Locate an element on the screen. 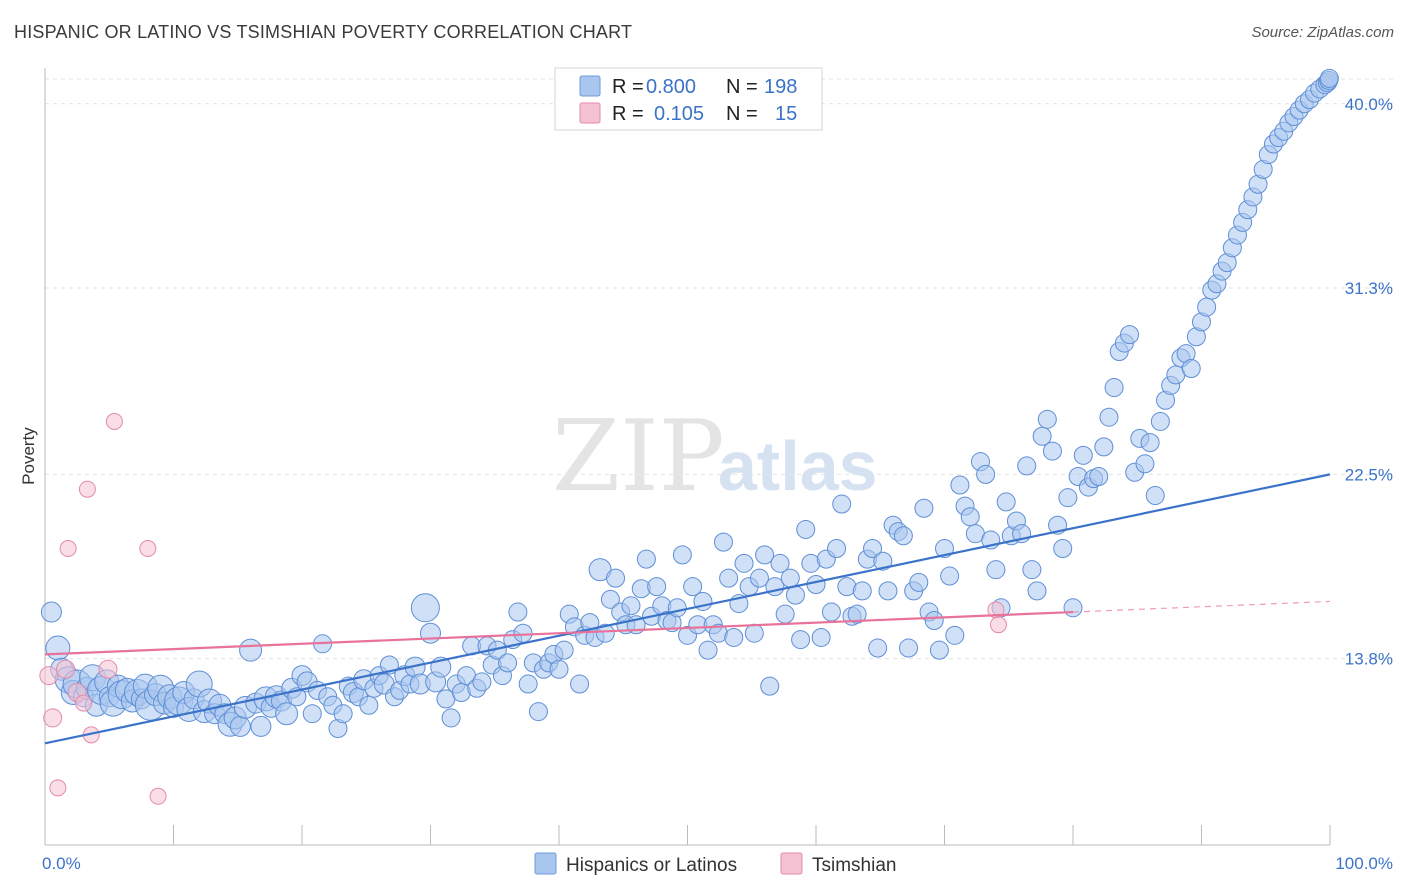 The width and height of the screenshot is (1406, 892). watermark-zip: ZIP is located at coordinates (638, 457).